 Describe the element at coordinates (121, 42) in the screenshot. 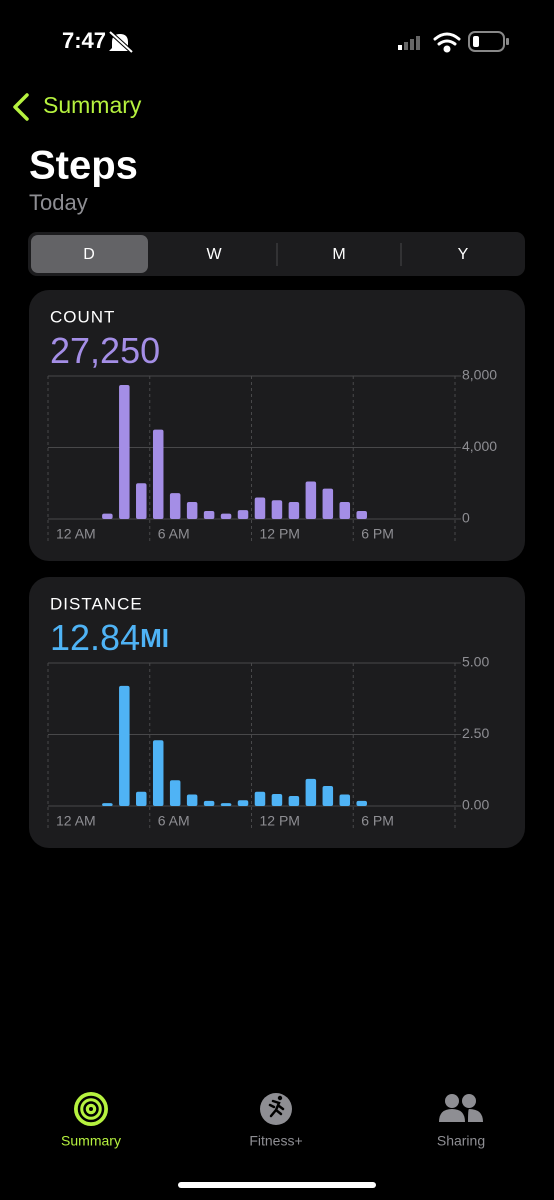

I see `mute-icon` at that location.